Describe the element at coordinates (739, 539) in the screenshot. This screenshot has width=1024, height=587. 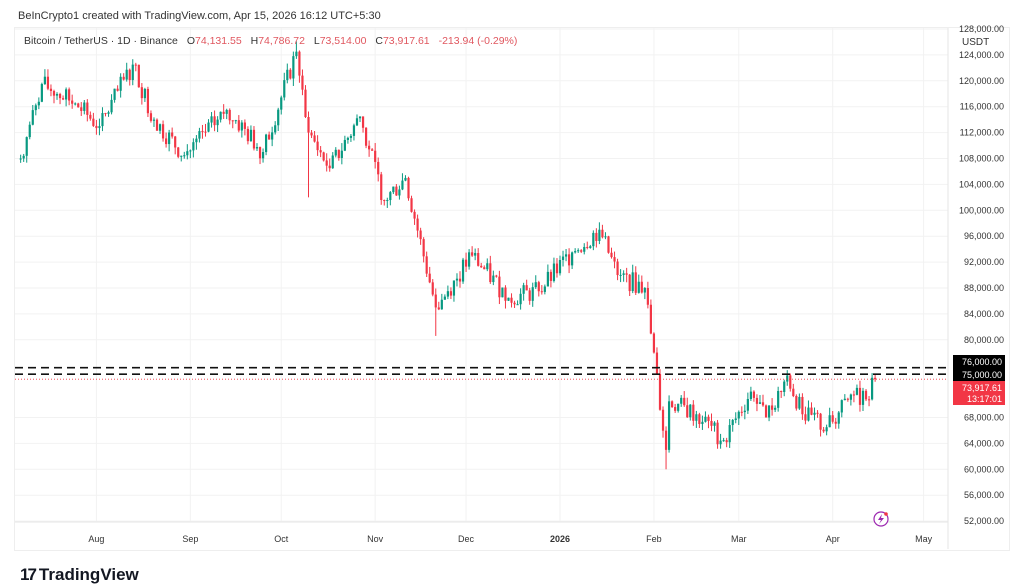
I see `x-tick-label: Mar` at that location.